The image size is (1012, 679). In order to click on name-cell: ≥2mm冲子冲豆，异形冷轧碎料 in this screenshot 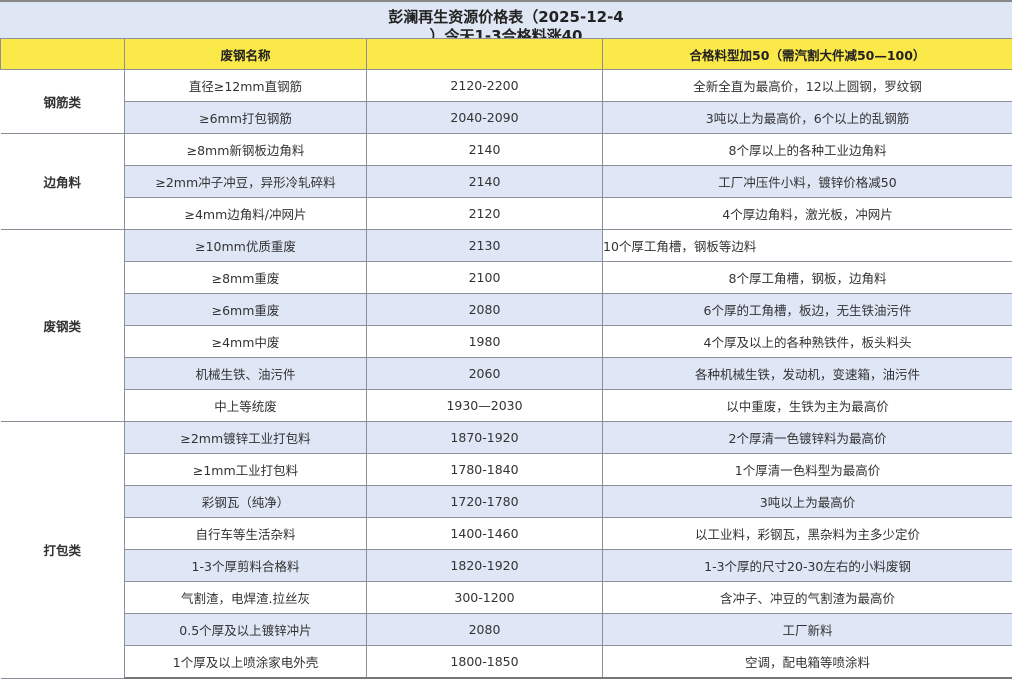, I will do `click(246, 182)`.